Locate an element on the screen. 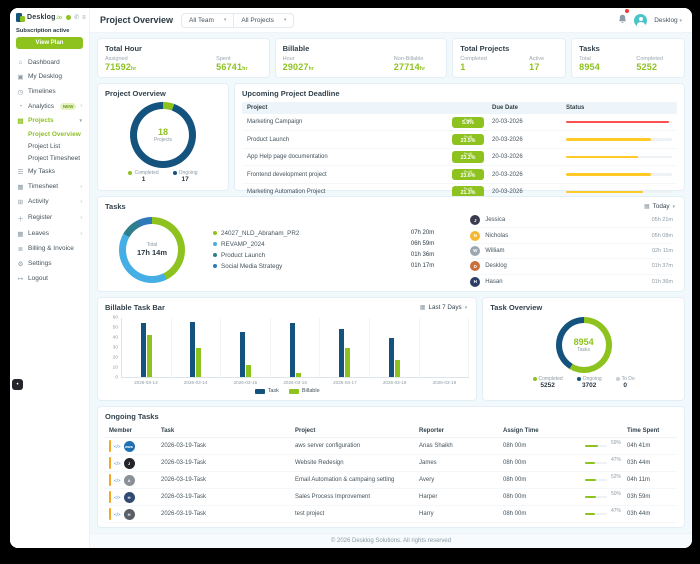 The width and height of the screenshot is (700, 564). menu-collapse-icon: ≡ is located at coordinates (84, 17).